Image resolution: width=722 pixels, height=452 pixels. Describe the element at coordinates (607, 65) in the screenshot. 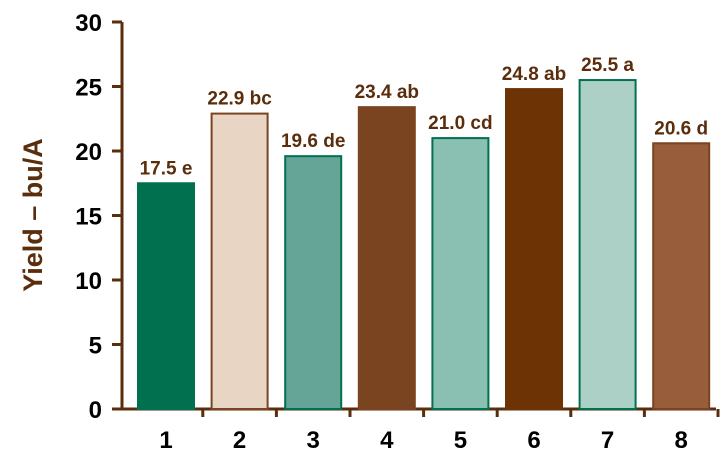

I see `data-label-7: 25.5 a` at that location.